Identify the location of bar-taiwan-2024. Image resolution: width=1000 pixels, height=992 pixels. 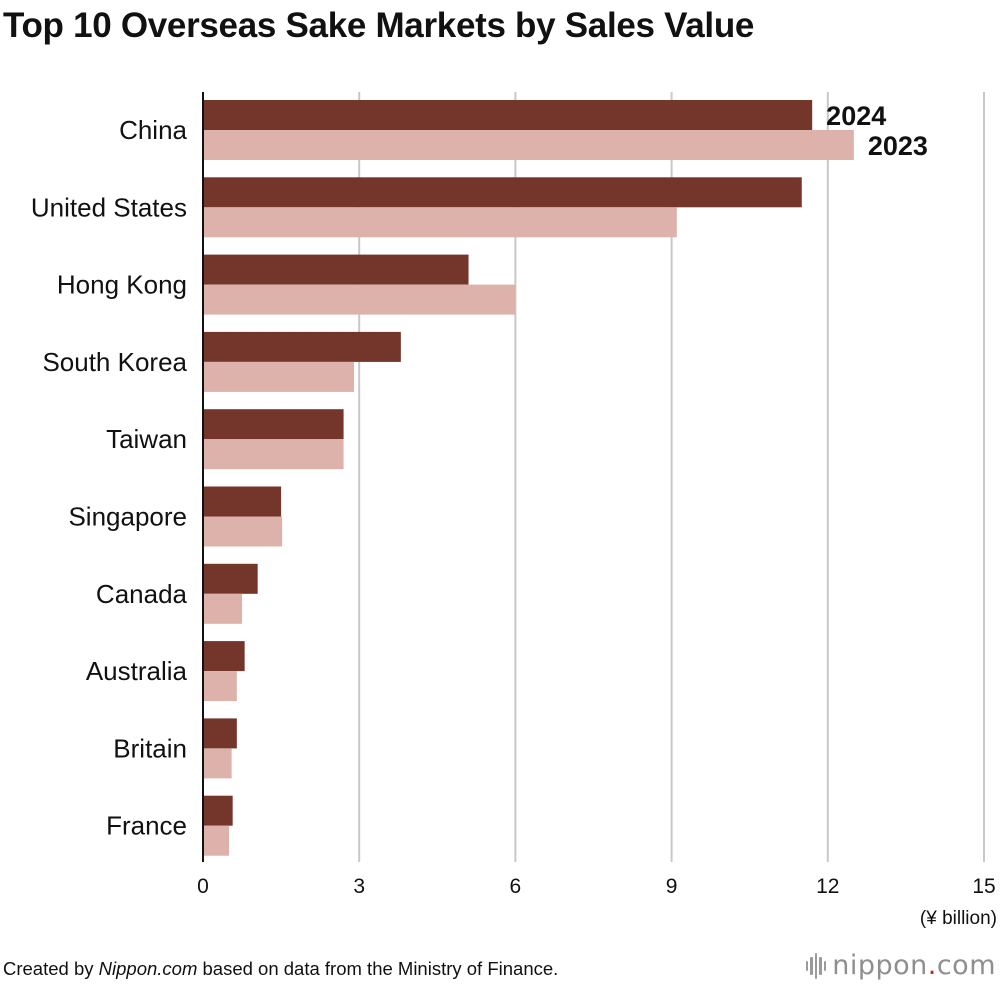
(273, 424).